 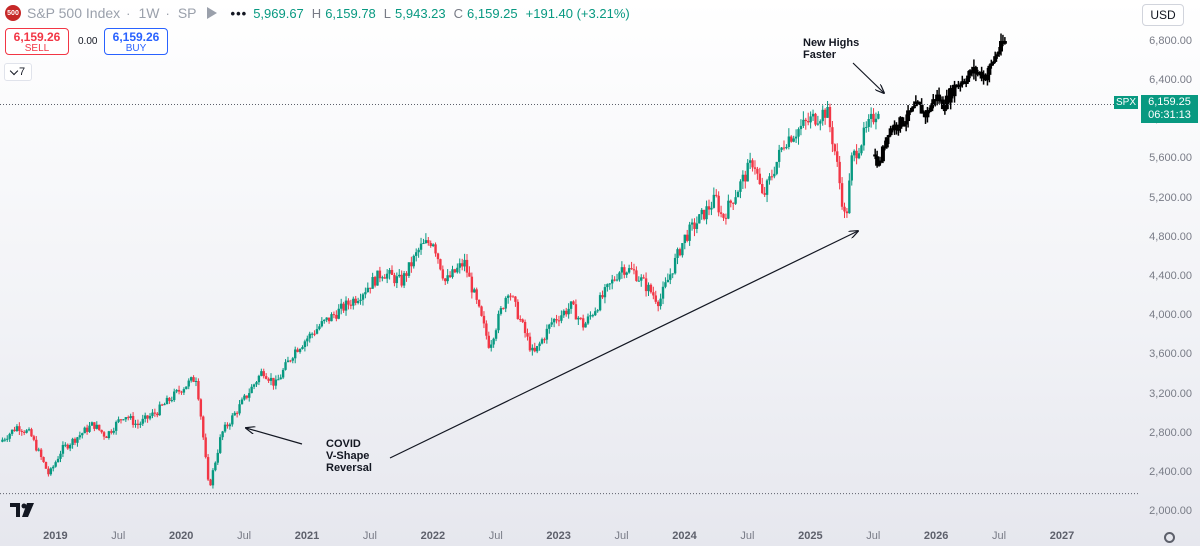 I want to click on close-value: 6,159.25, so click(x=492, y=13).